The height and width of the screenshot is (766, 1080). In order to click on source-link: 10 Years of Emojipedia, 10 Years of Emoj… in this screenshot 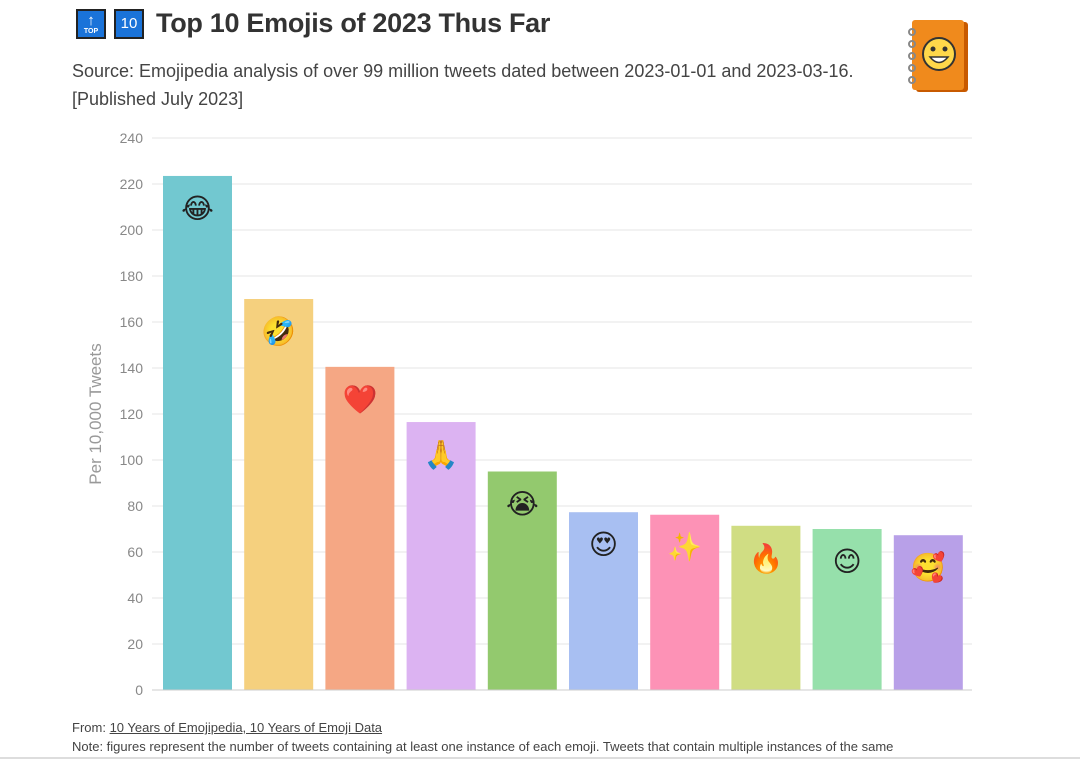, I will do `click(246, 727)`.